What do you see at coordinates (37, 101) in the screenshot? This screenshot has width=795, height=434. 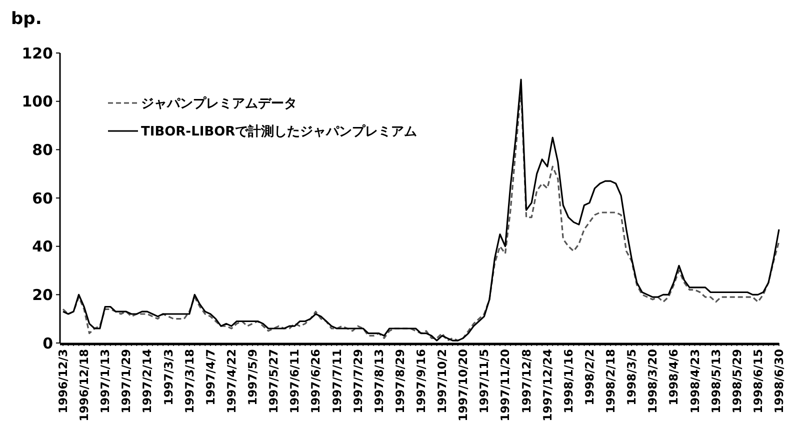 I see `y-tick-label: 100` at bounding box center [37, 101].